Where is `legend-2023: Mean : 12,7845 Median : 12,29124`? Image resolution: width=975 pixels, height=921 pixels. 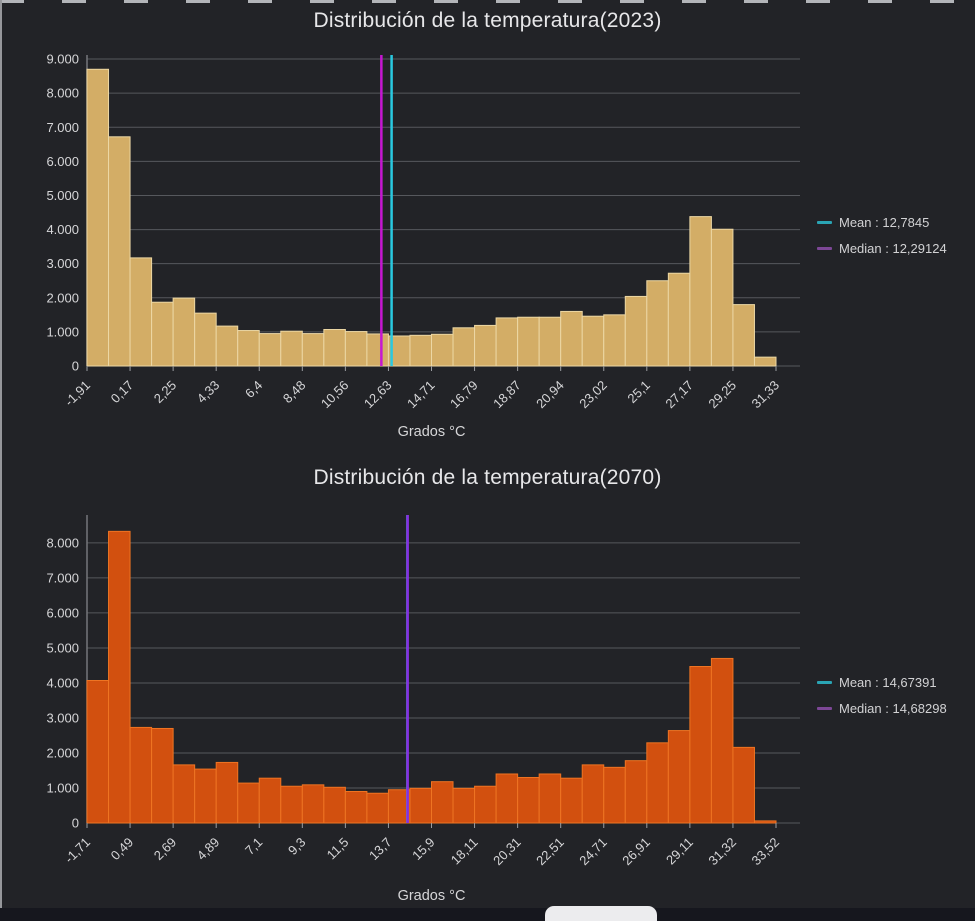
legend-2023: Mean : 12,7845 Median : 12,29124 is located at coordinates (882, 235).